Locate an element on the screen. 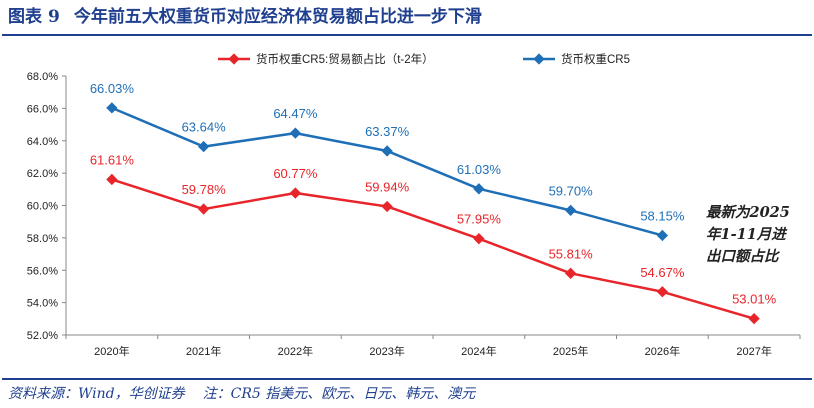 This screenshot has height=408, width=814. data-label: 59.70% is located at coordinates (571, 190).